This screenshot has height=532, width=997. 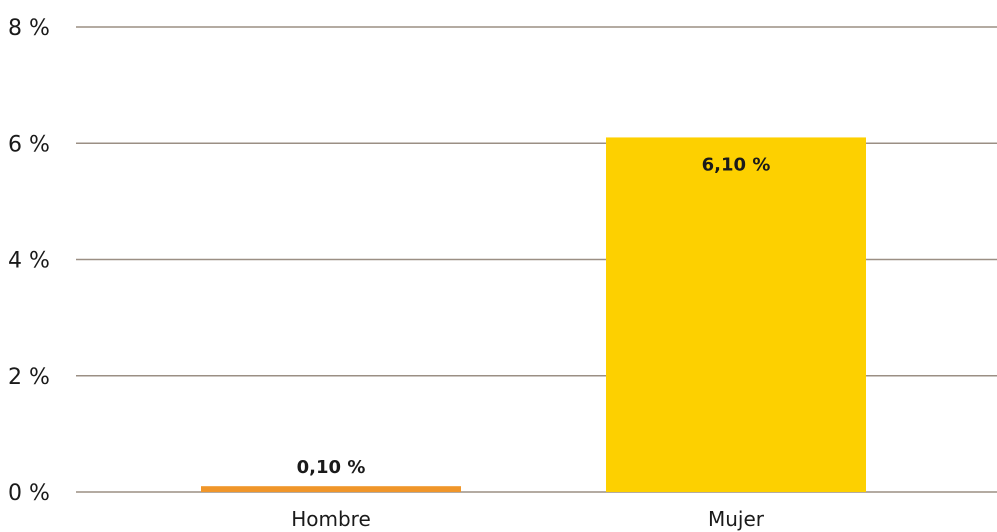 What do you see at coordinates (736, 164) in the screenshot?
I see `data-label: 6,10 %` at bounding box center [736, 164].